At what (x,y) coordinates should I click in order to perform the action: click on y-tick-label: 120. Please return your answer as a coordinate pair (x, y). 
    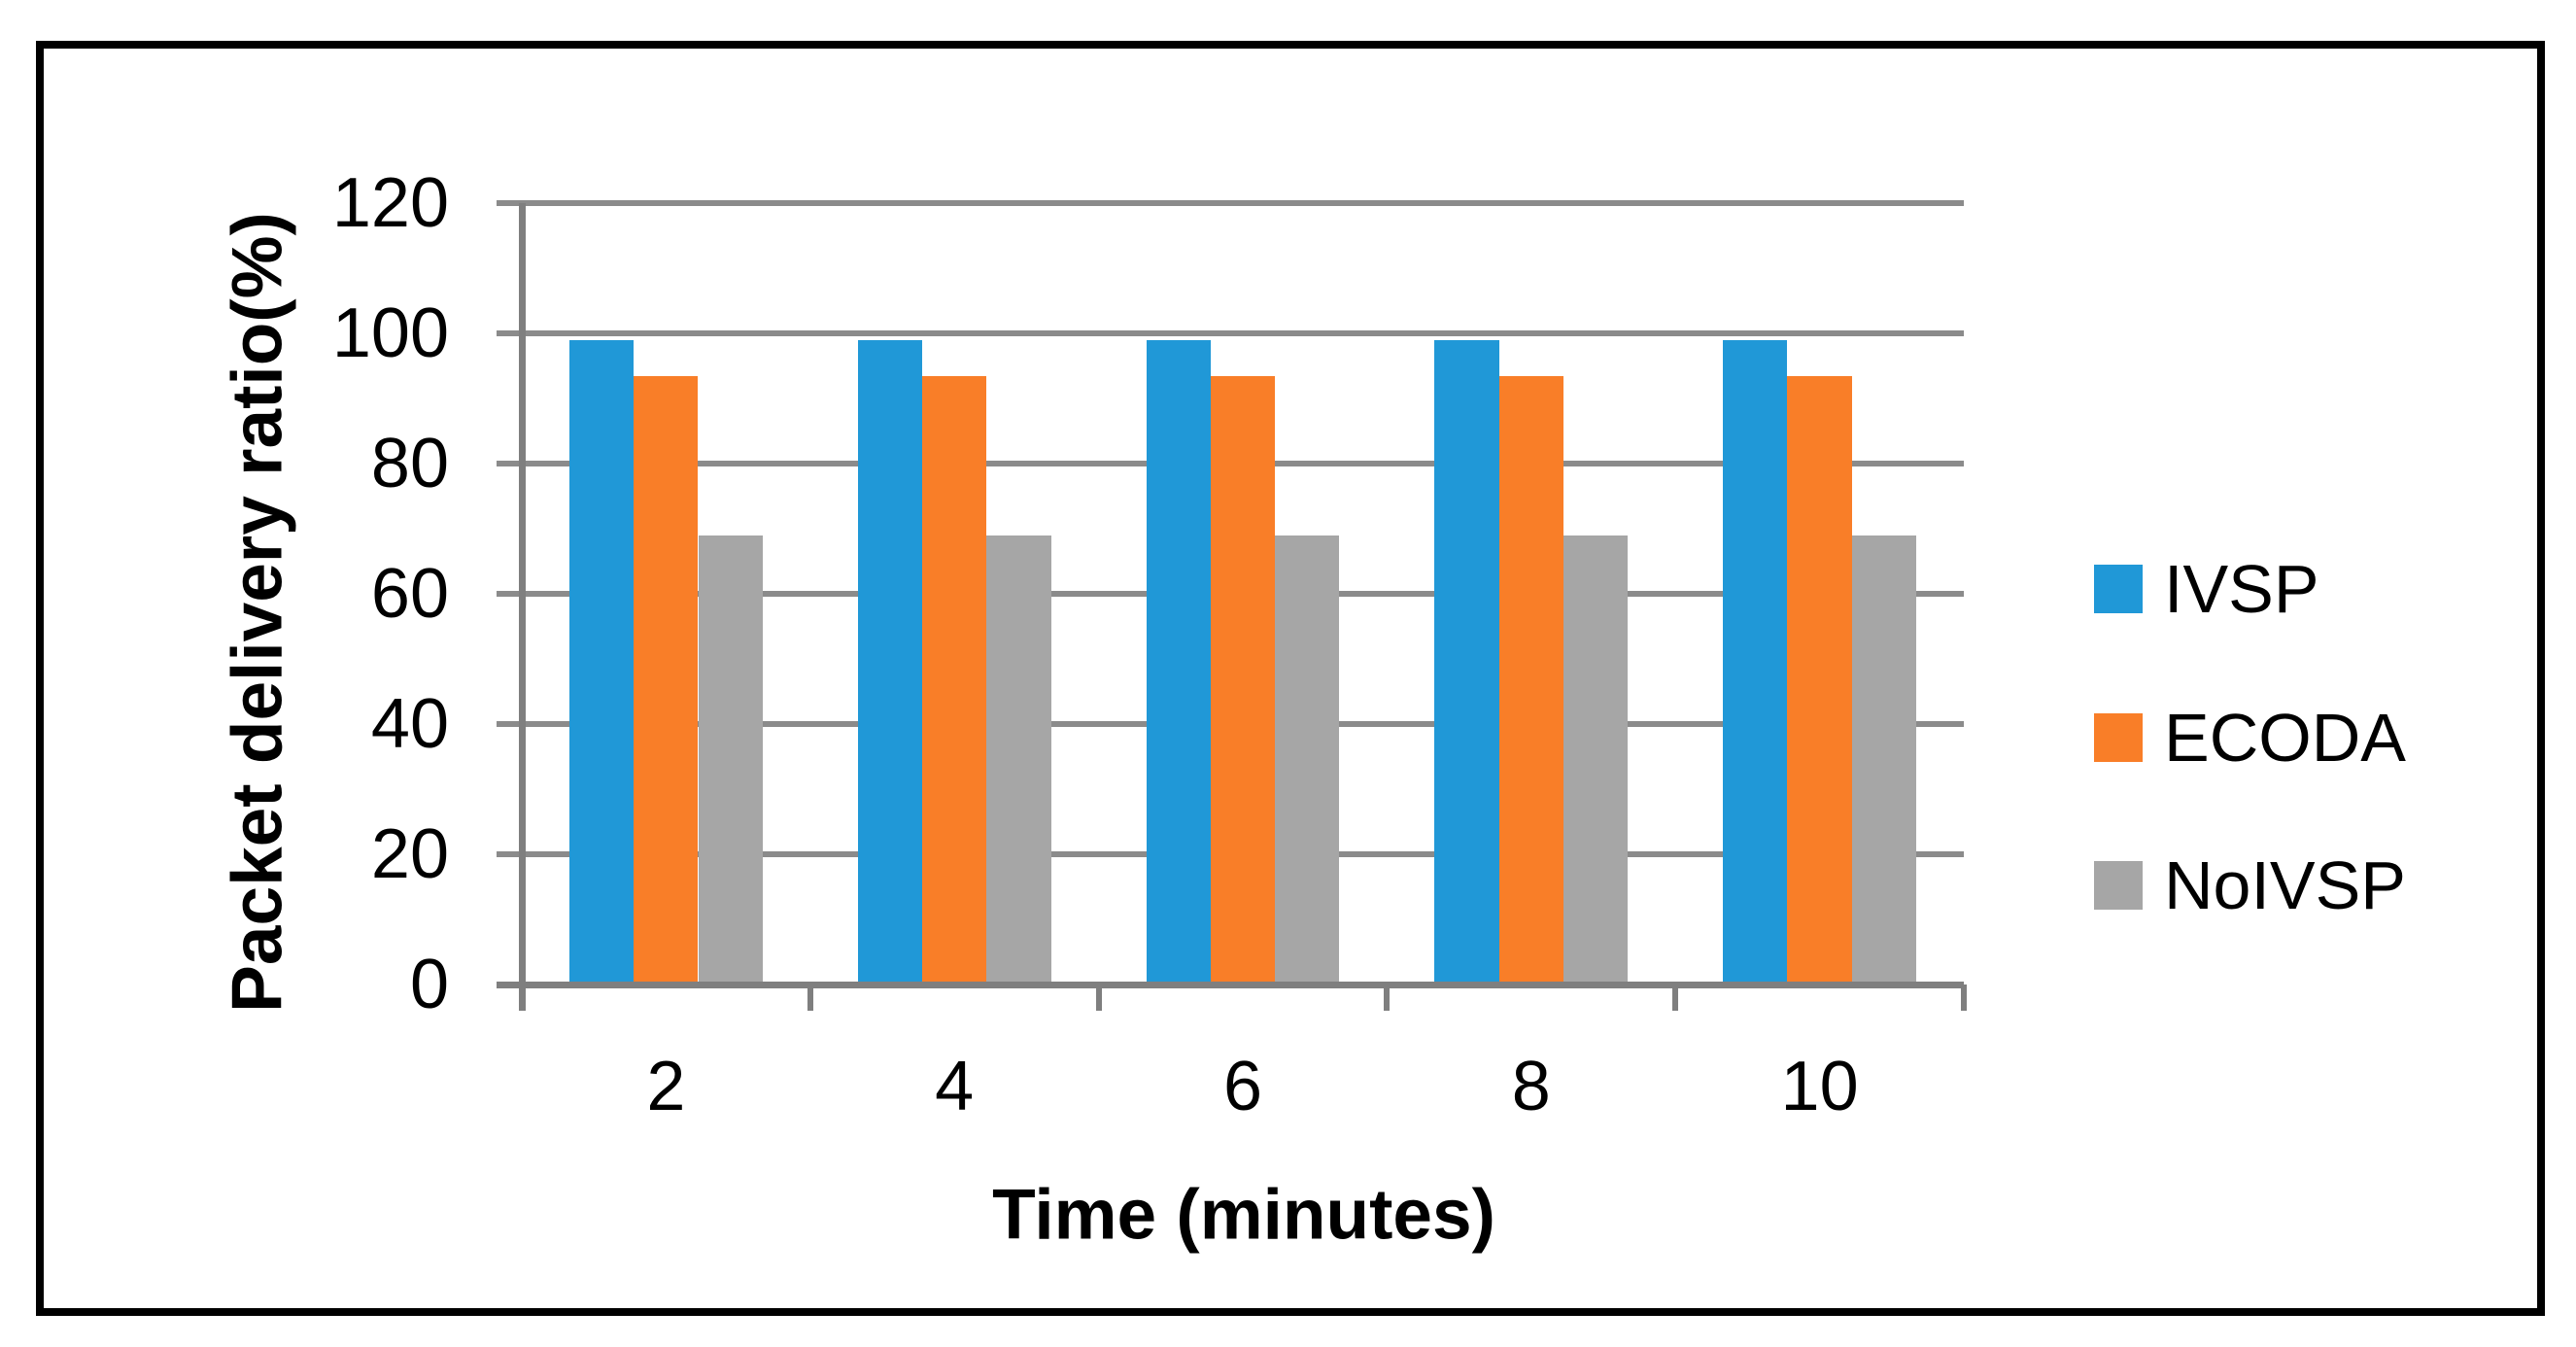
    Looking at the image, I should click on (390, 203).